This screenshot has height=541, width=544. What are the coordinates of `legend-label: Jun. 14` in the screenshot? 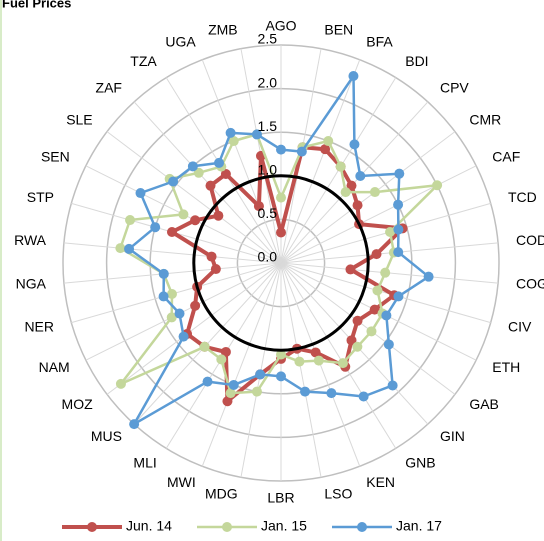 It's located at (149, 526).